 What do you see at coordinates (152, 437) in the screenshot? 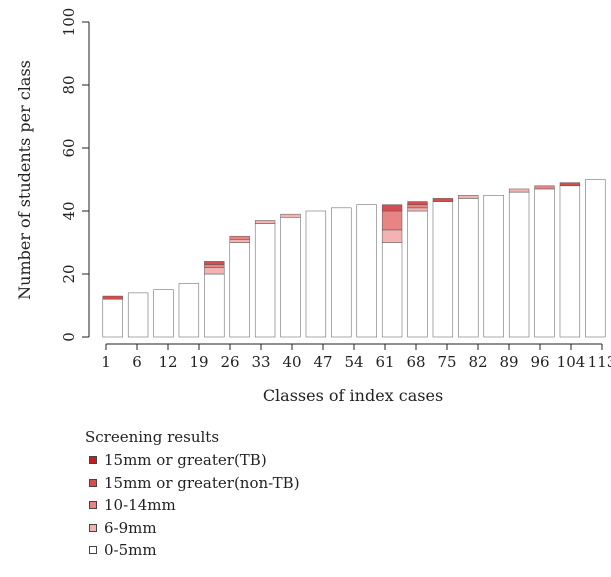
I see `legend-title: Screening results` at bounding box center [152, 437].